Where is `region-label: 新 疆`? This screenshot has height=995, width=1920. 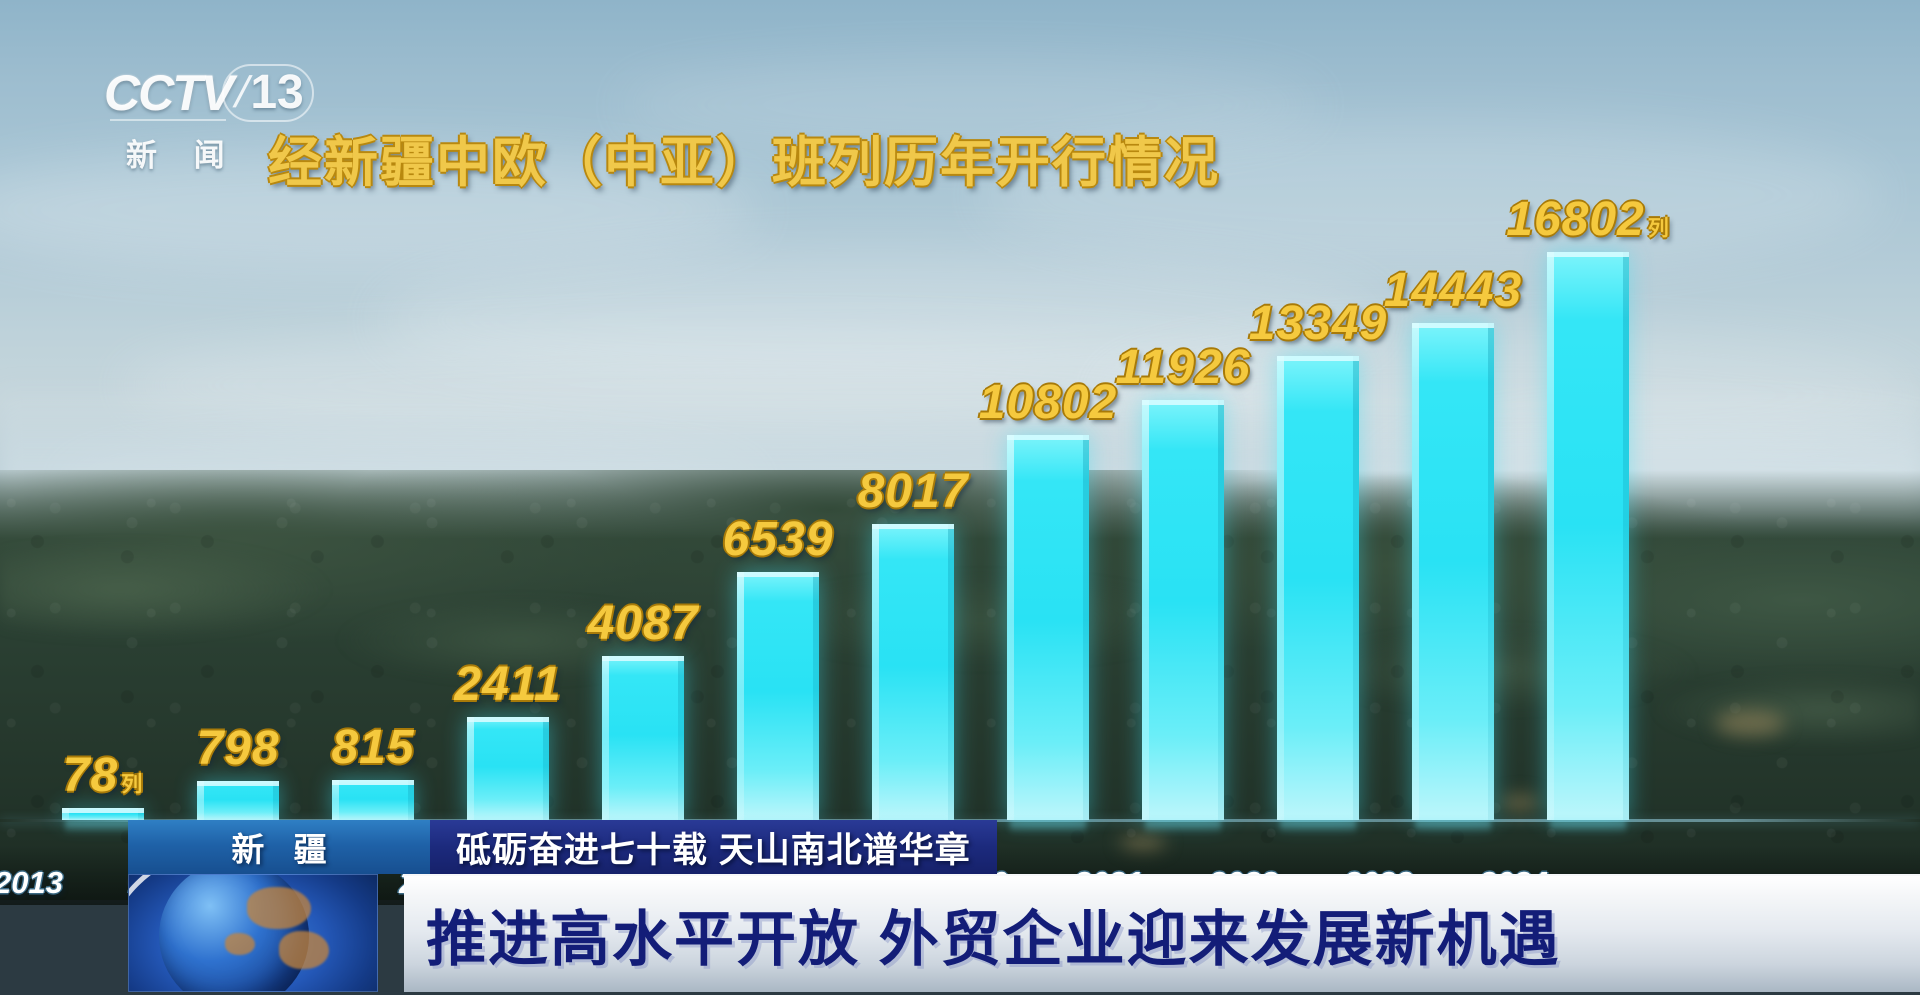 region-label: 新 疆 is located at coordinates (284, 849).